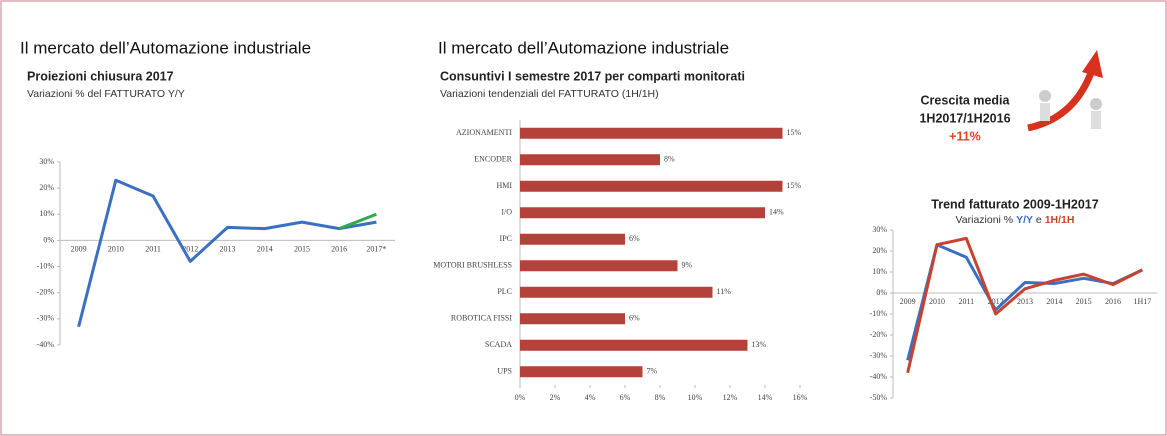 Image resolution: width=1167 pixels, height=436 pixels. Describe the element at coordinates (669, 159) in the screenshot. I see `value-label: 8%` at that location.